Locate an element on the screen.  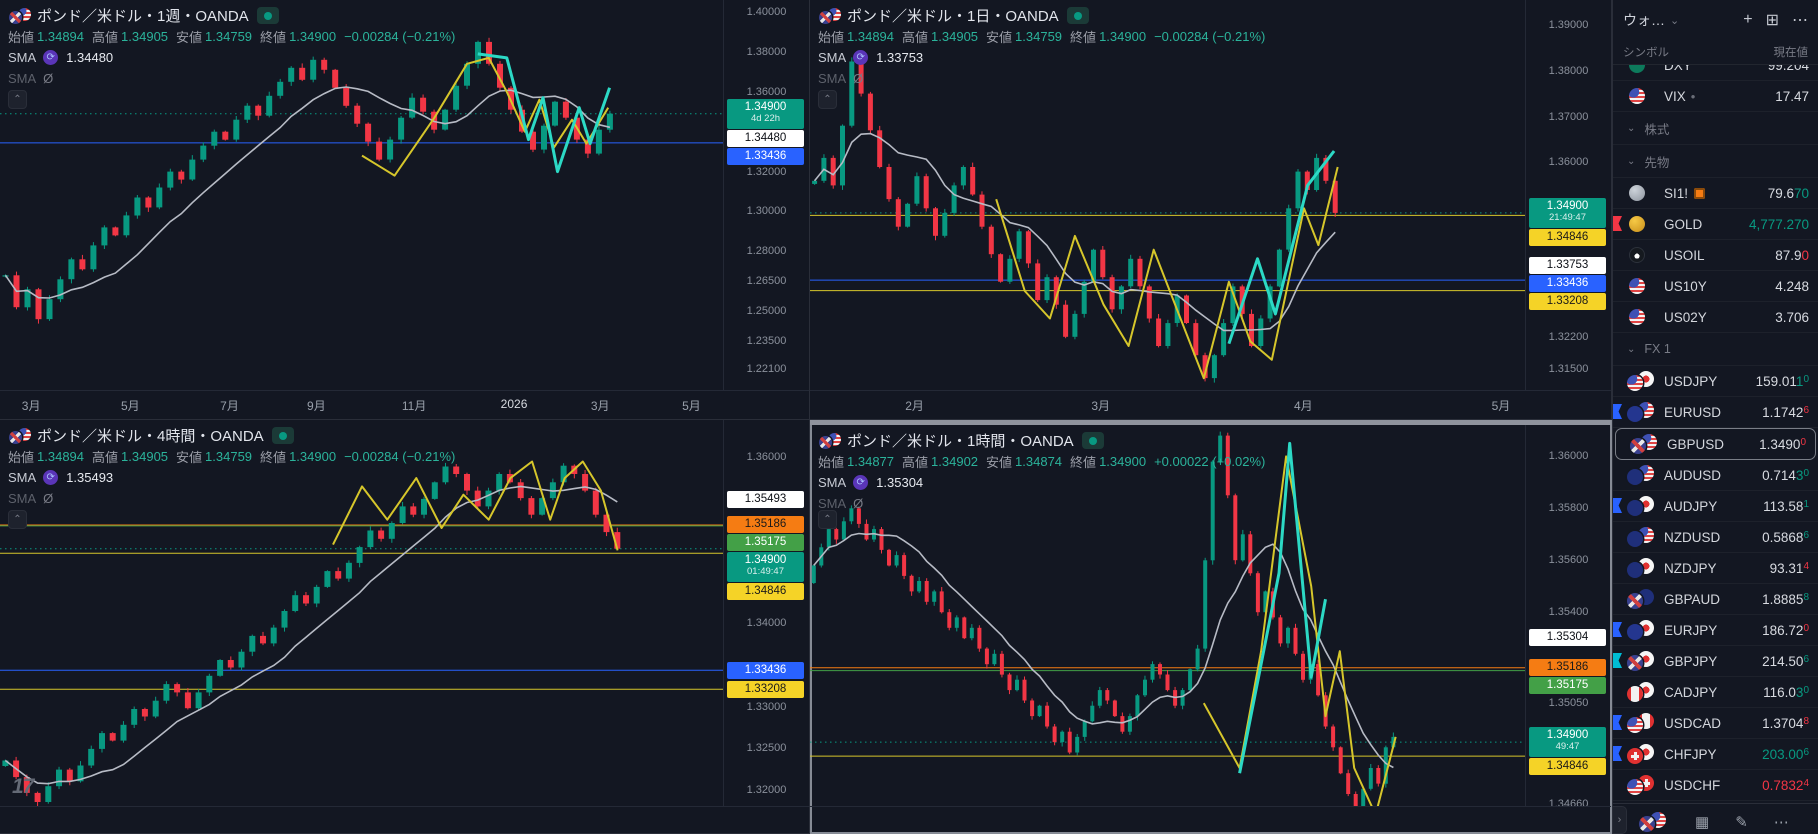
last-price: 3.706 is located at coordinates (1792, 317).